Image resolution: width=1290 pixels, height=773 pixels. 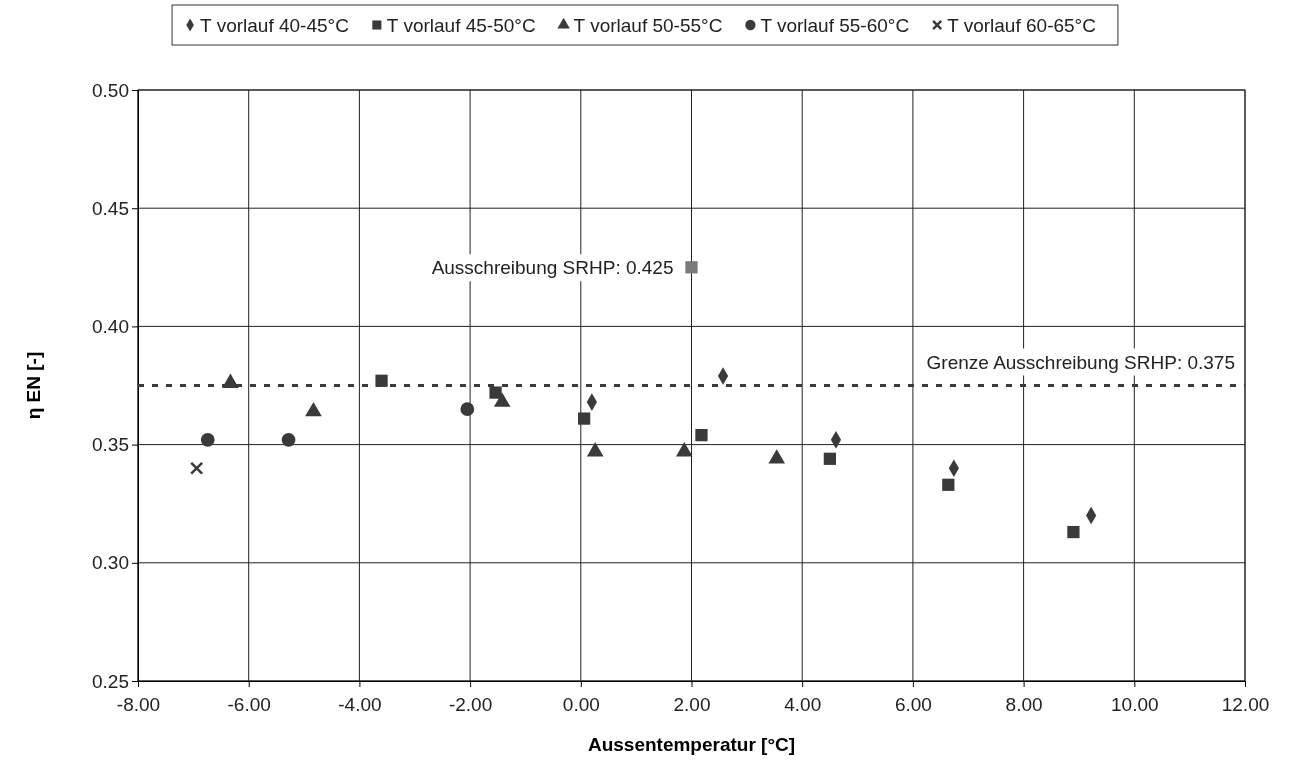 I want to click on x-tick-label: 6.00, so click(x=913, y=704).